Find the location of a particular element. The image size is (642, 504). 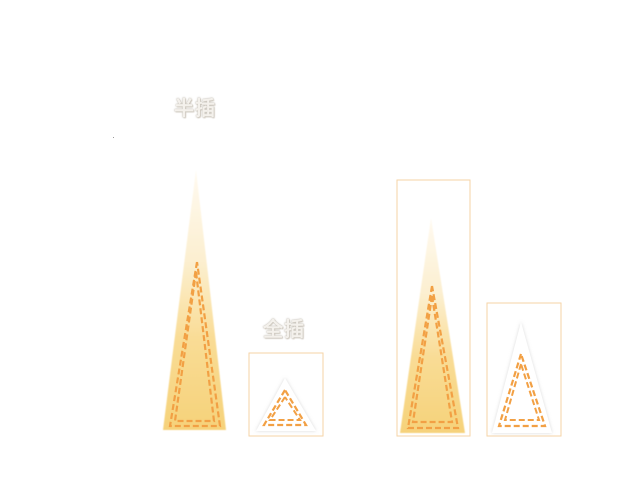

tall-triangle-patch-left is located at coordinates (194, 300).